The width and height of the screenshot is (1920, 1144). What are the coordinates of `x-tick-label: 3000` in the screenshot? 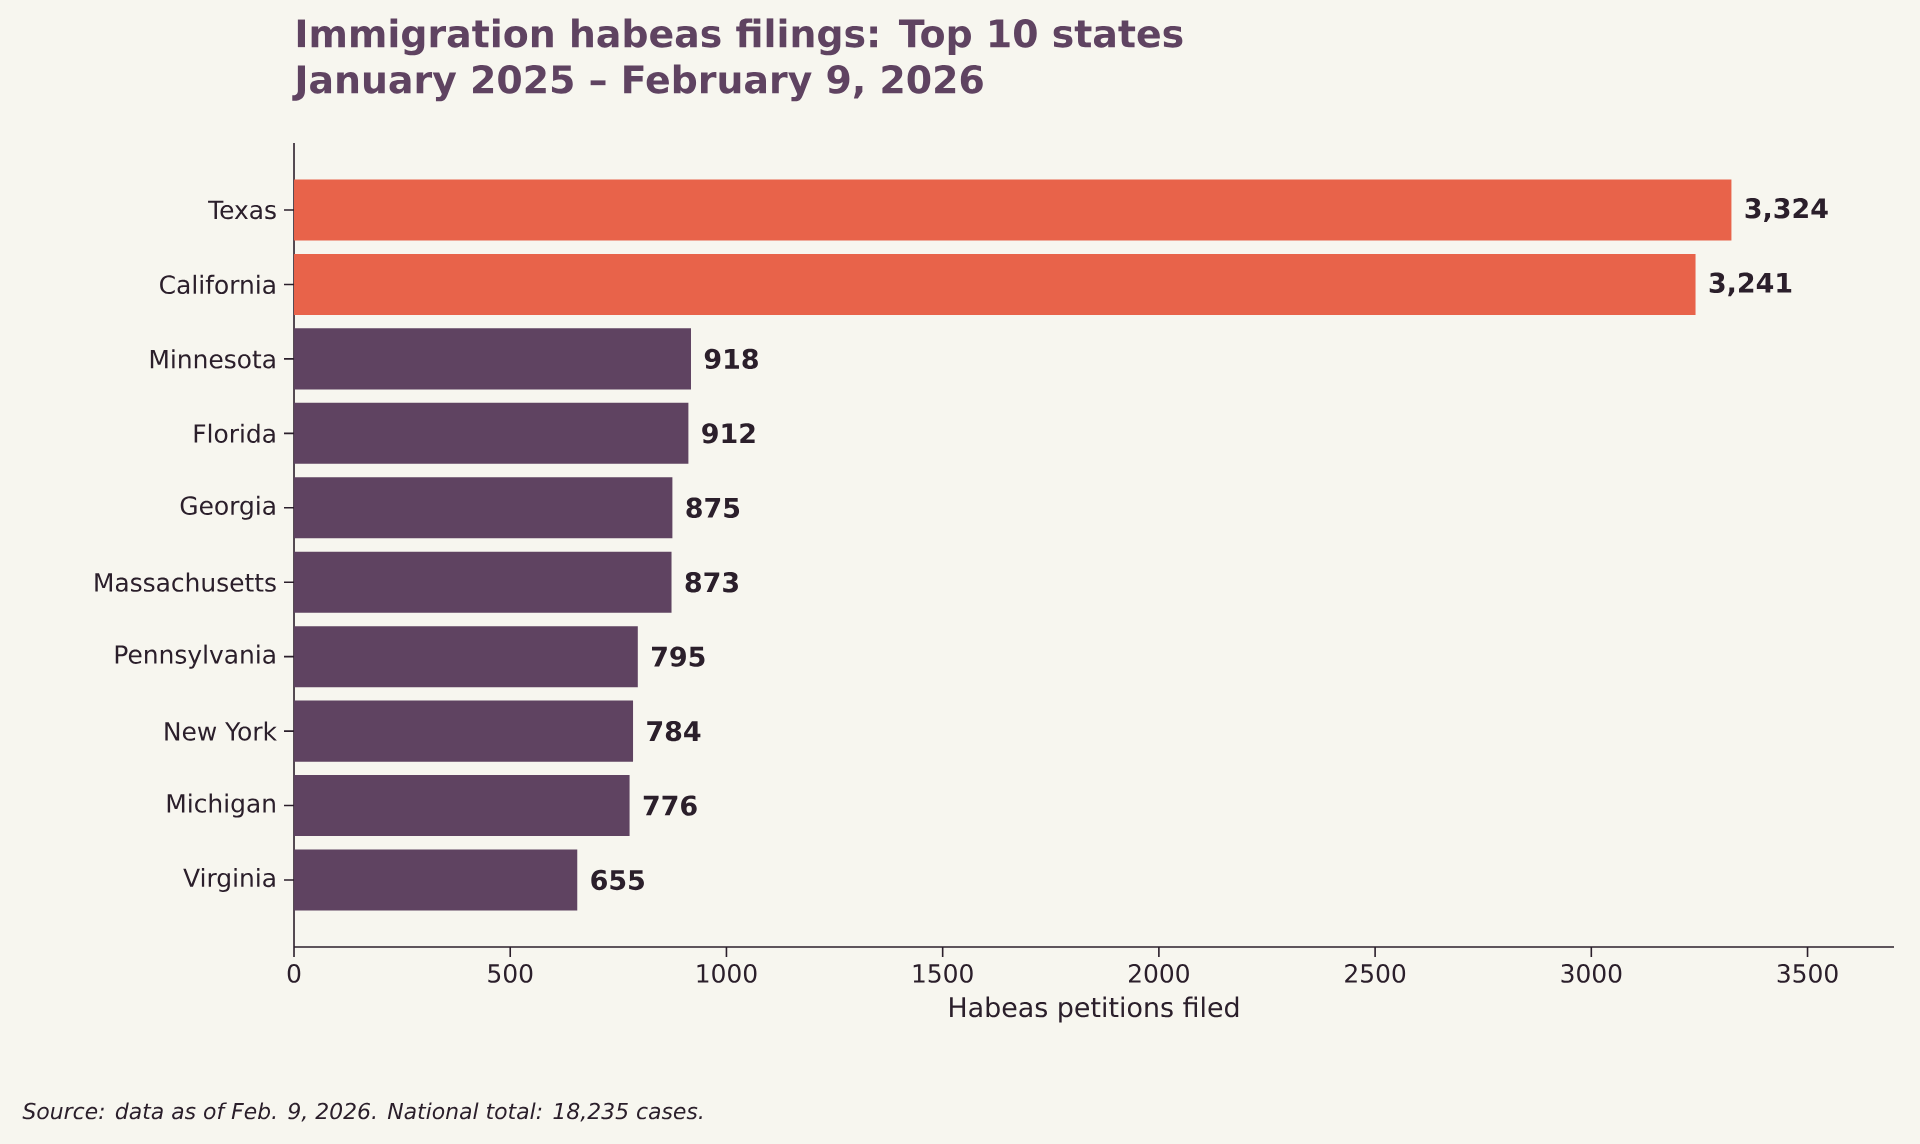 It's located at (1591, 973).